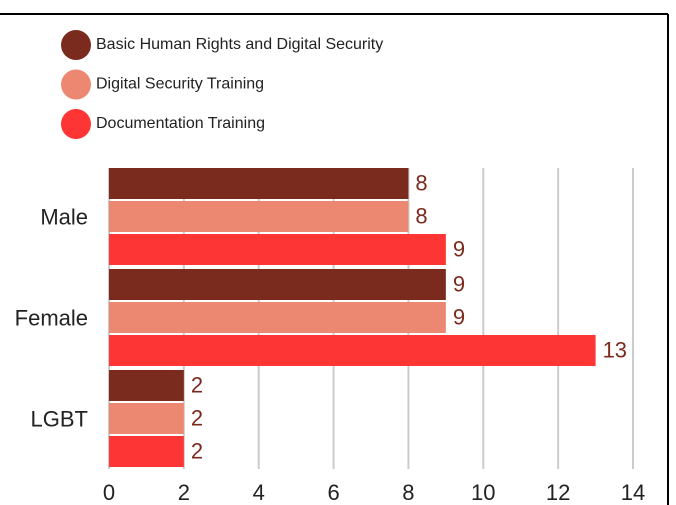 Image resolution: width=676 pixels, height=505 pixels. I want to click on x-tick-label: 2, so click(184, 492).